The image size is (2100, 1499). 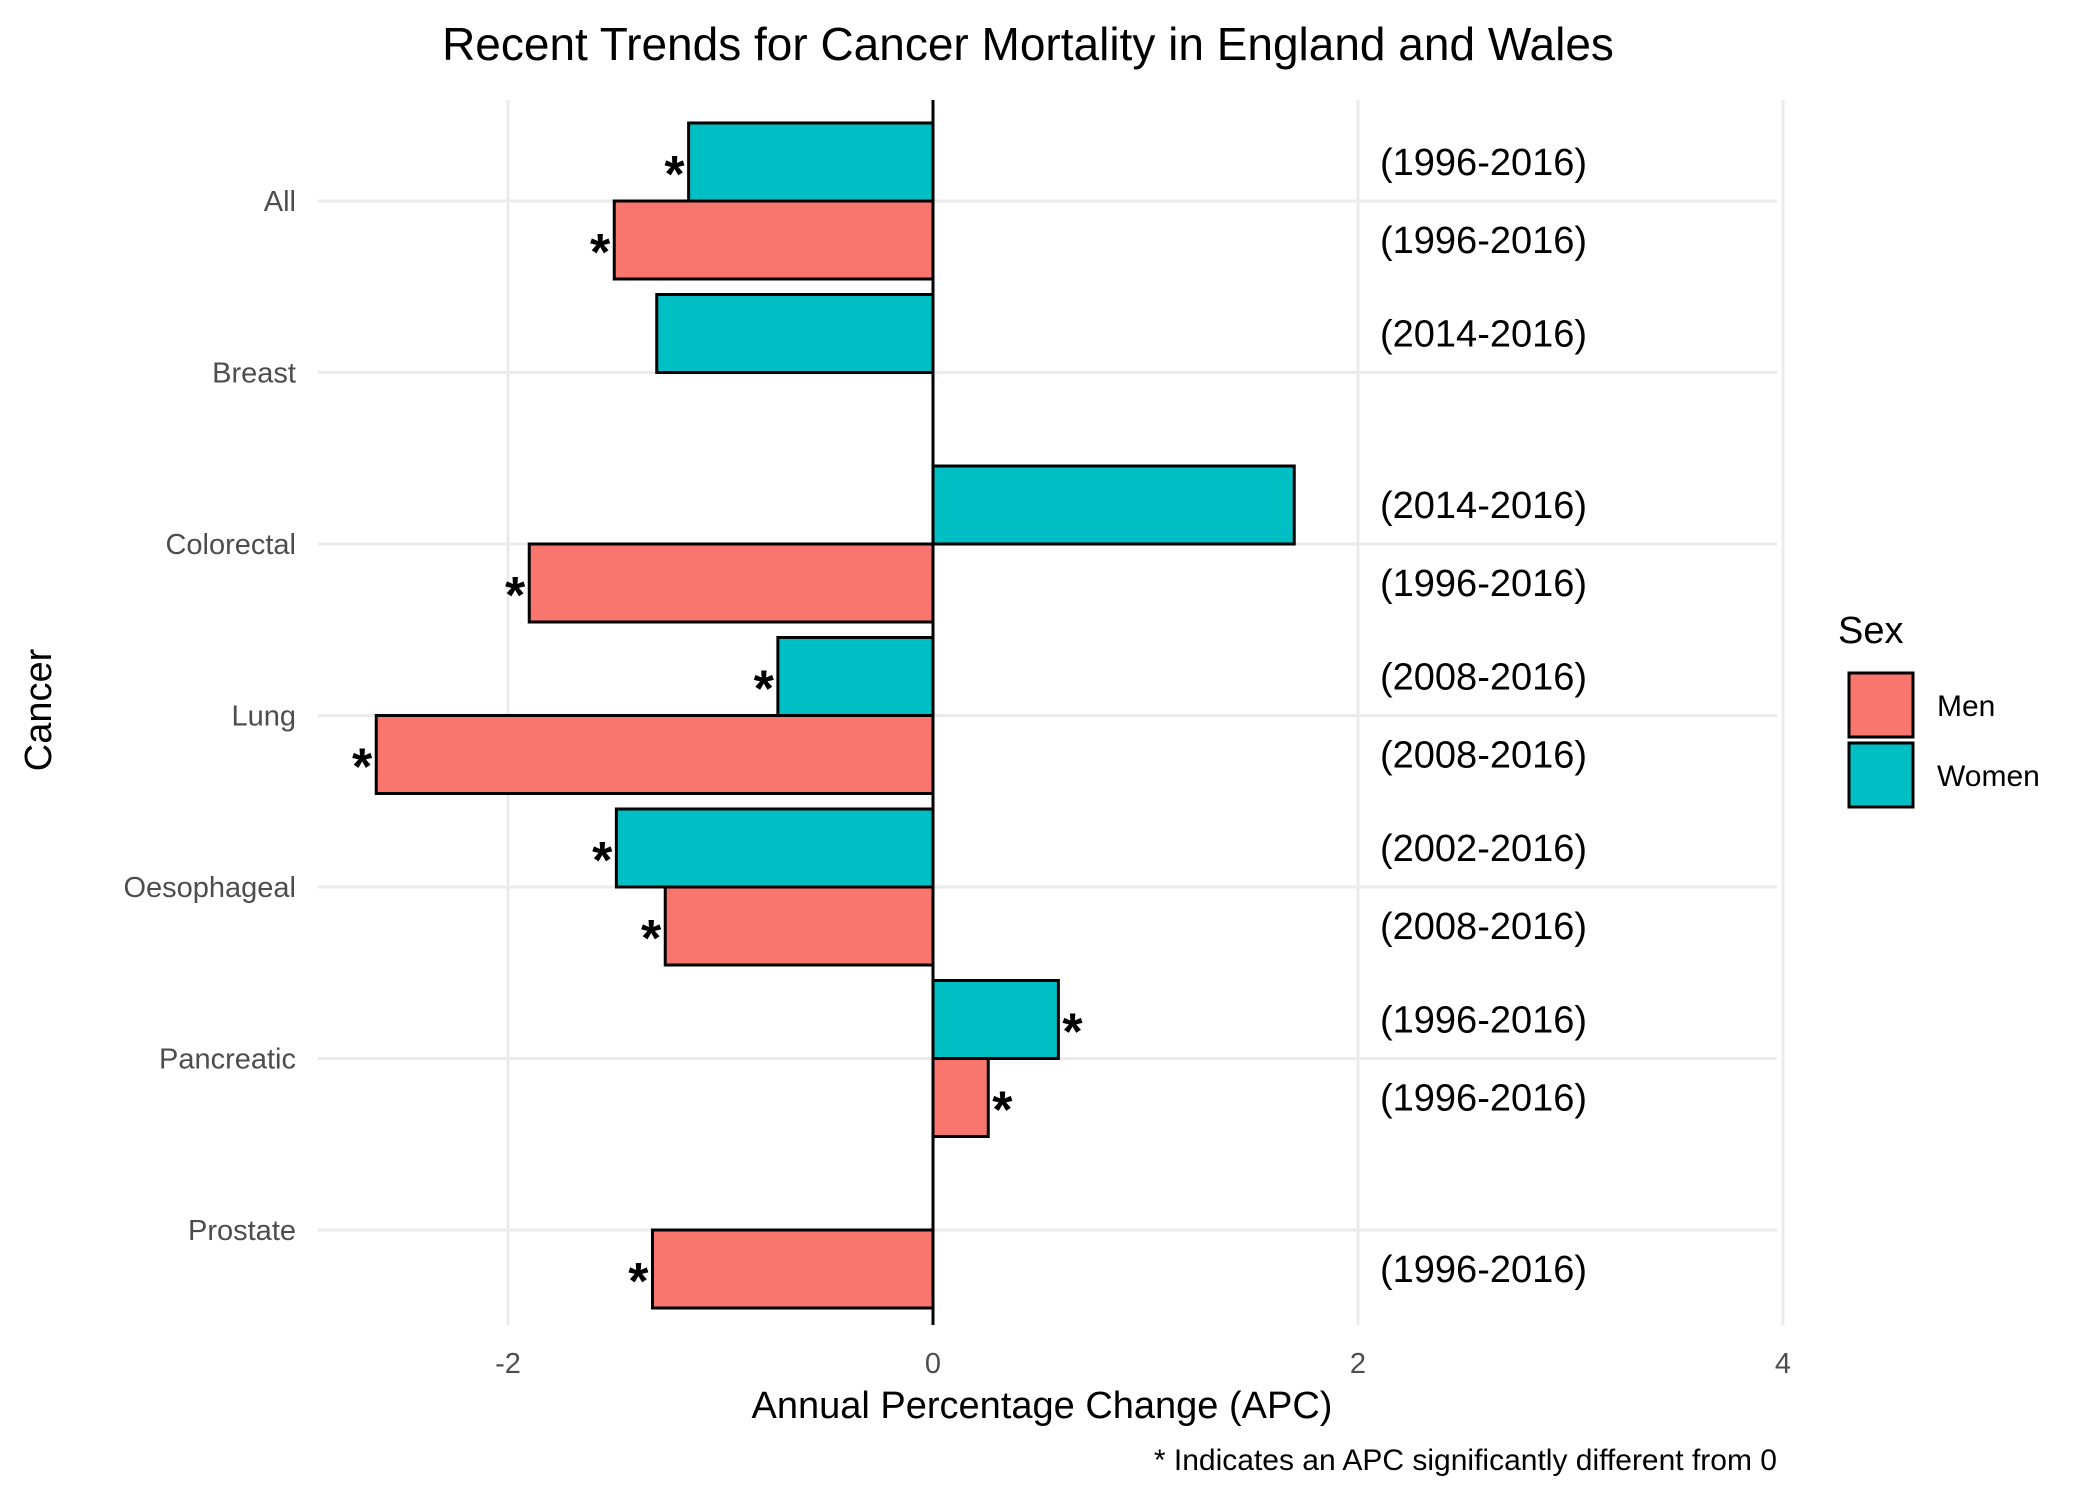 I want to click on y-tick-label: Pancreatic, so click(x=227, y=1060).